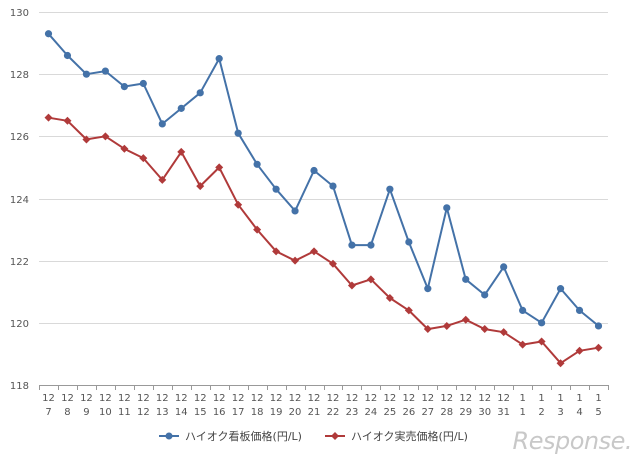 This screenshot has height=461, width=640. I want to click on legend-item-signboard-price: ハイオク看板価格(円/L), so click(230, 436).